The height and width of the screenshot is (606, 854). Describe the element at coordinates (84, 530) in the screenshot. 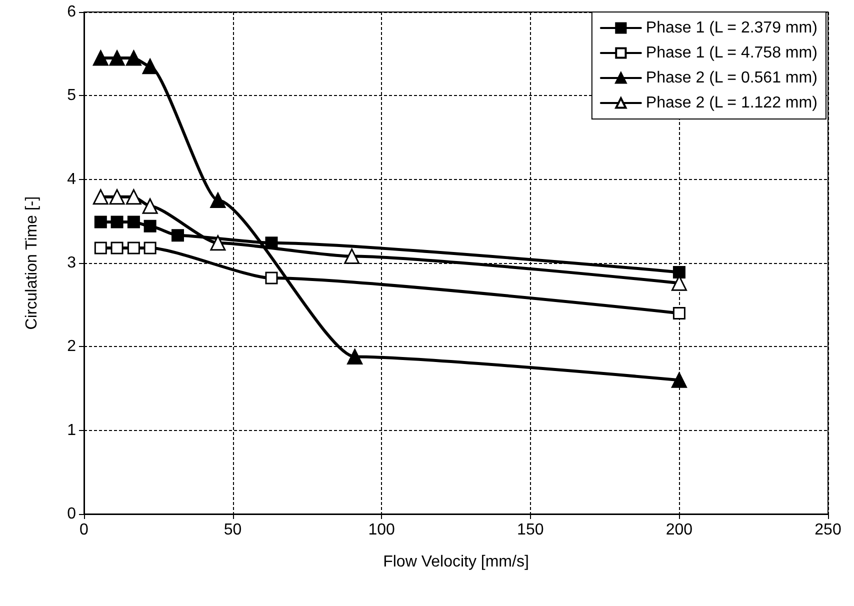

I see `x-tick-label: 0` at that location.